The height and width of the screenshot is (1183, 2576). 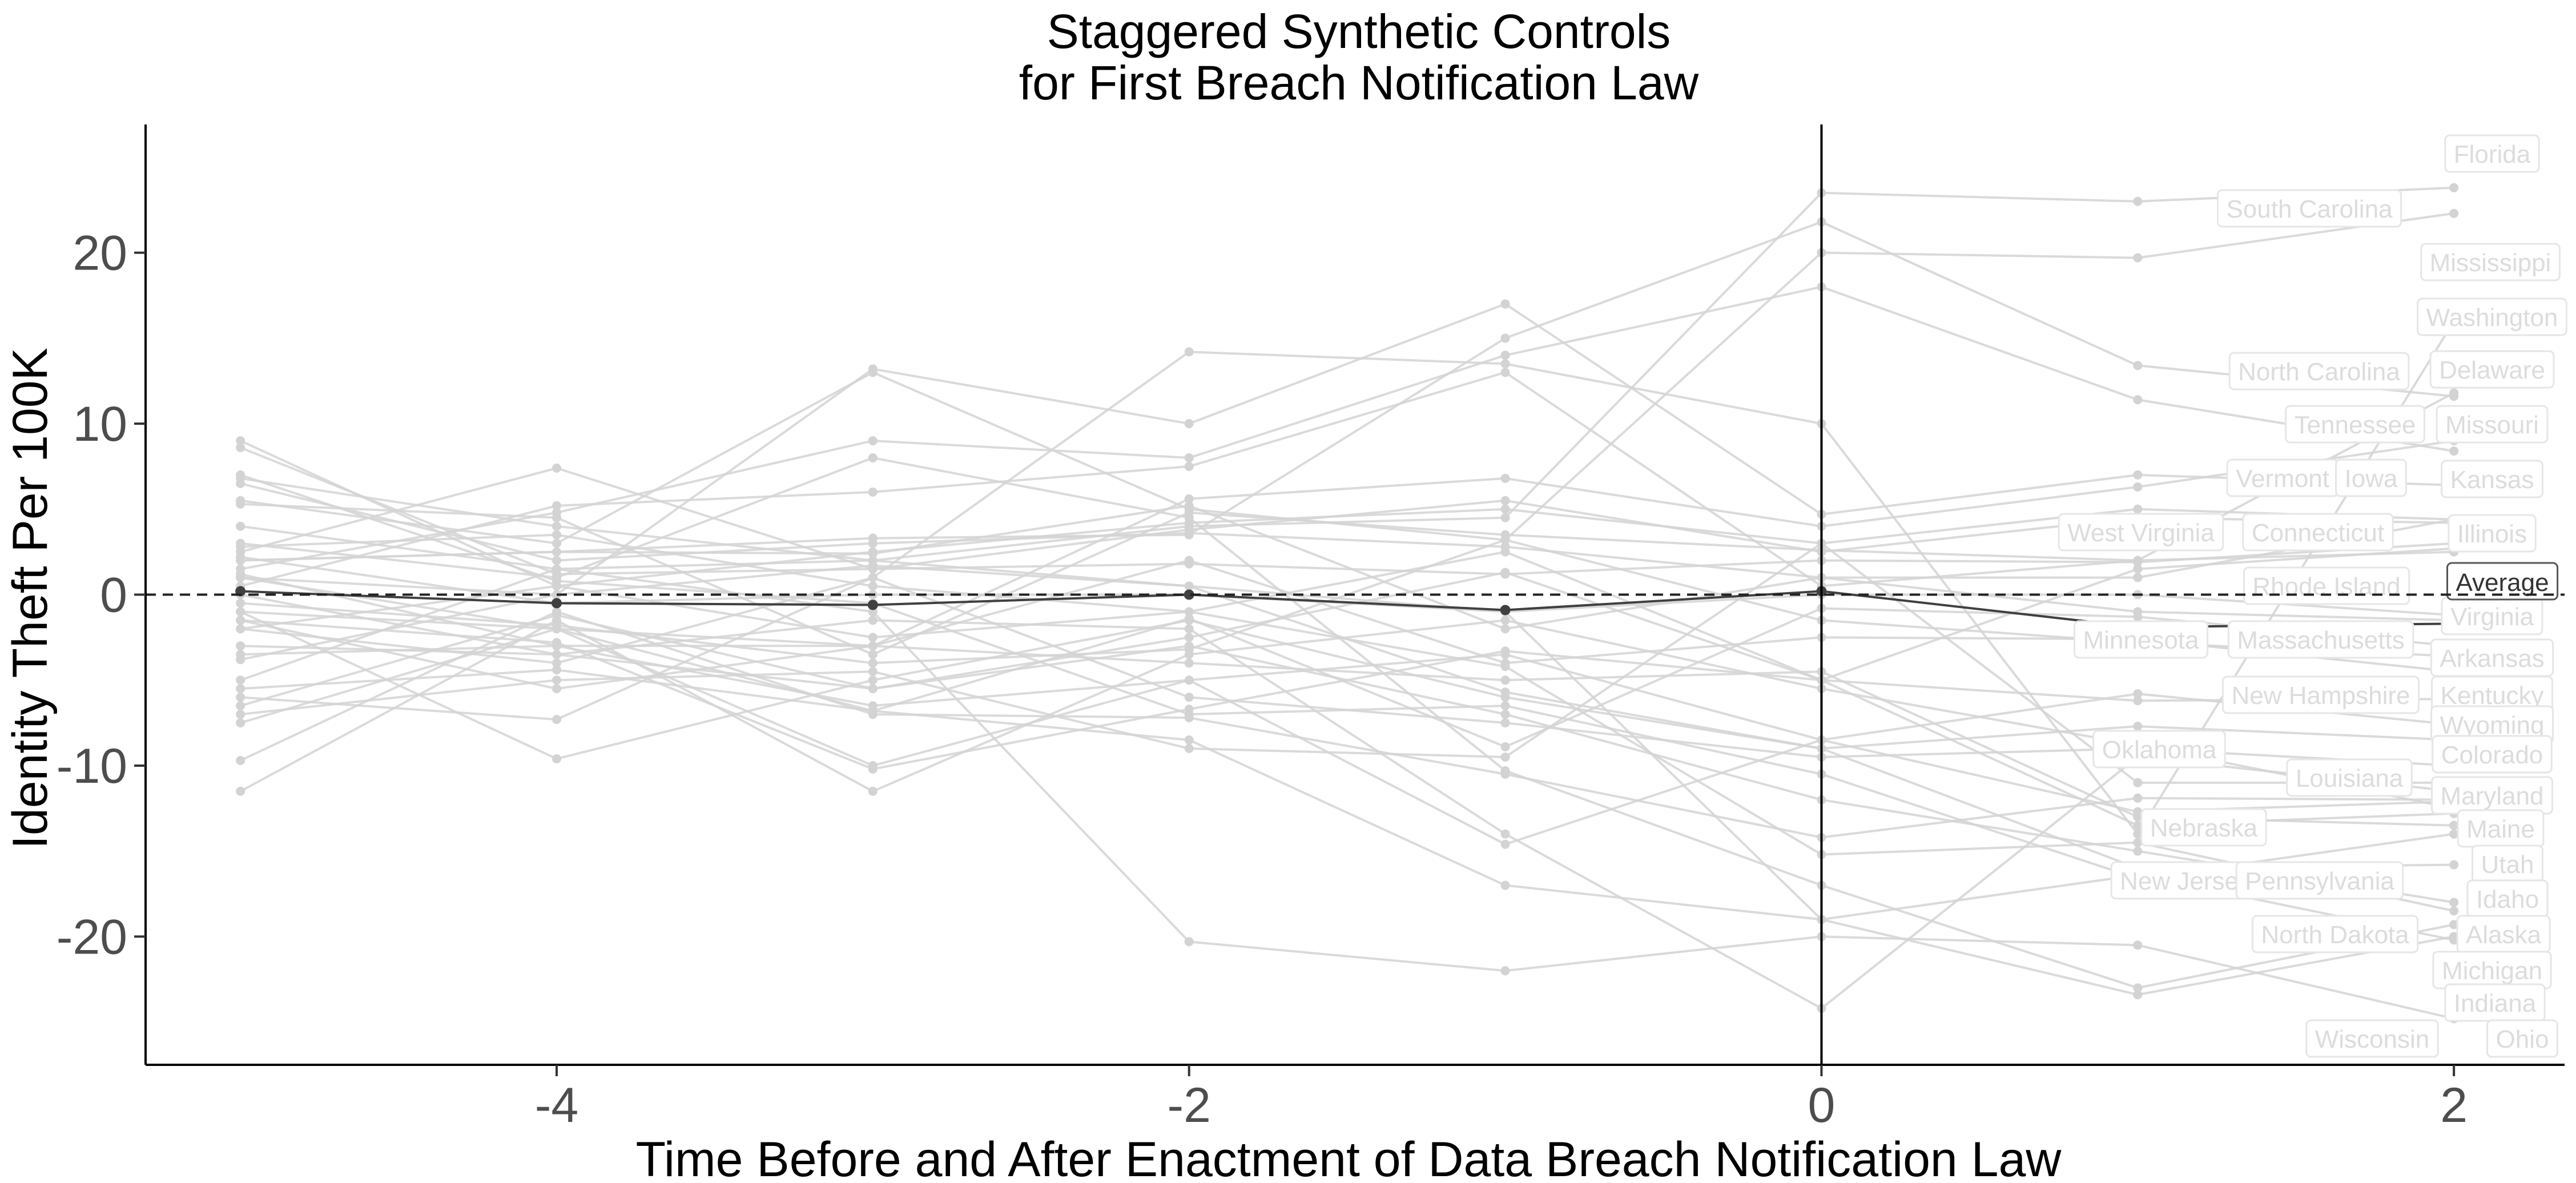 What do you see at coordinates (1822, 1105) in the screenshot?
I see `x-tick-label: 0` at bounding box center [1822, 1105].